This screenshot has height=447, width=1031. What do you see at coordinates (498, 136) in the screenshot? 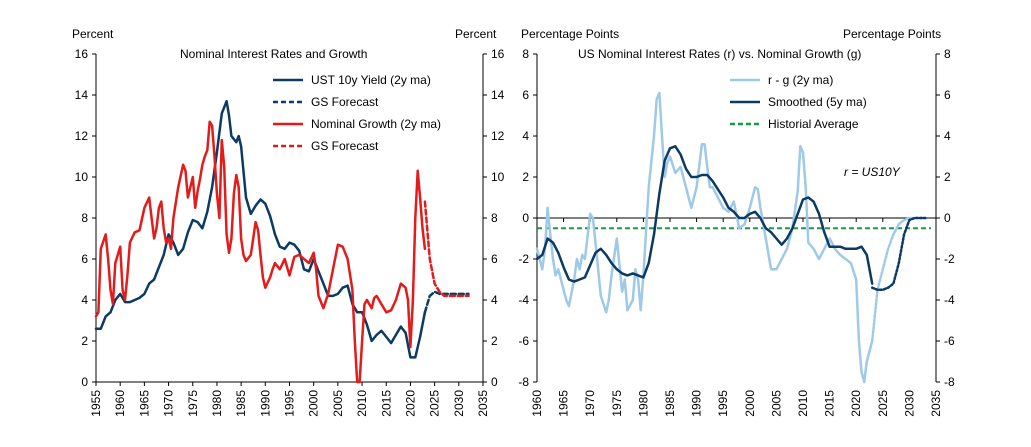
I see `y-tick-label-right: 12` at bounding box center [498, 136].